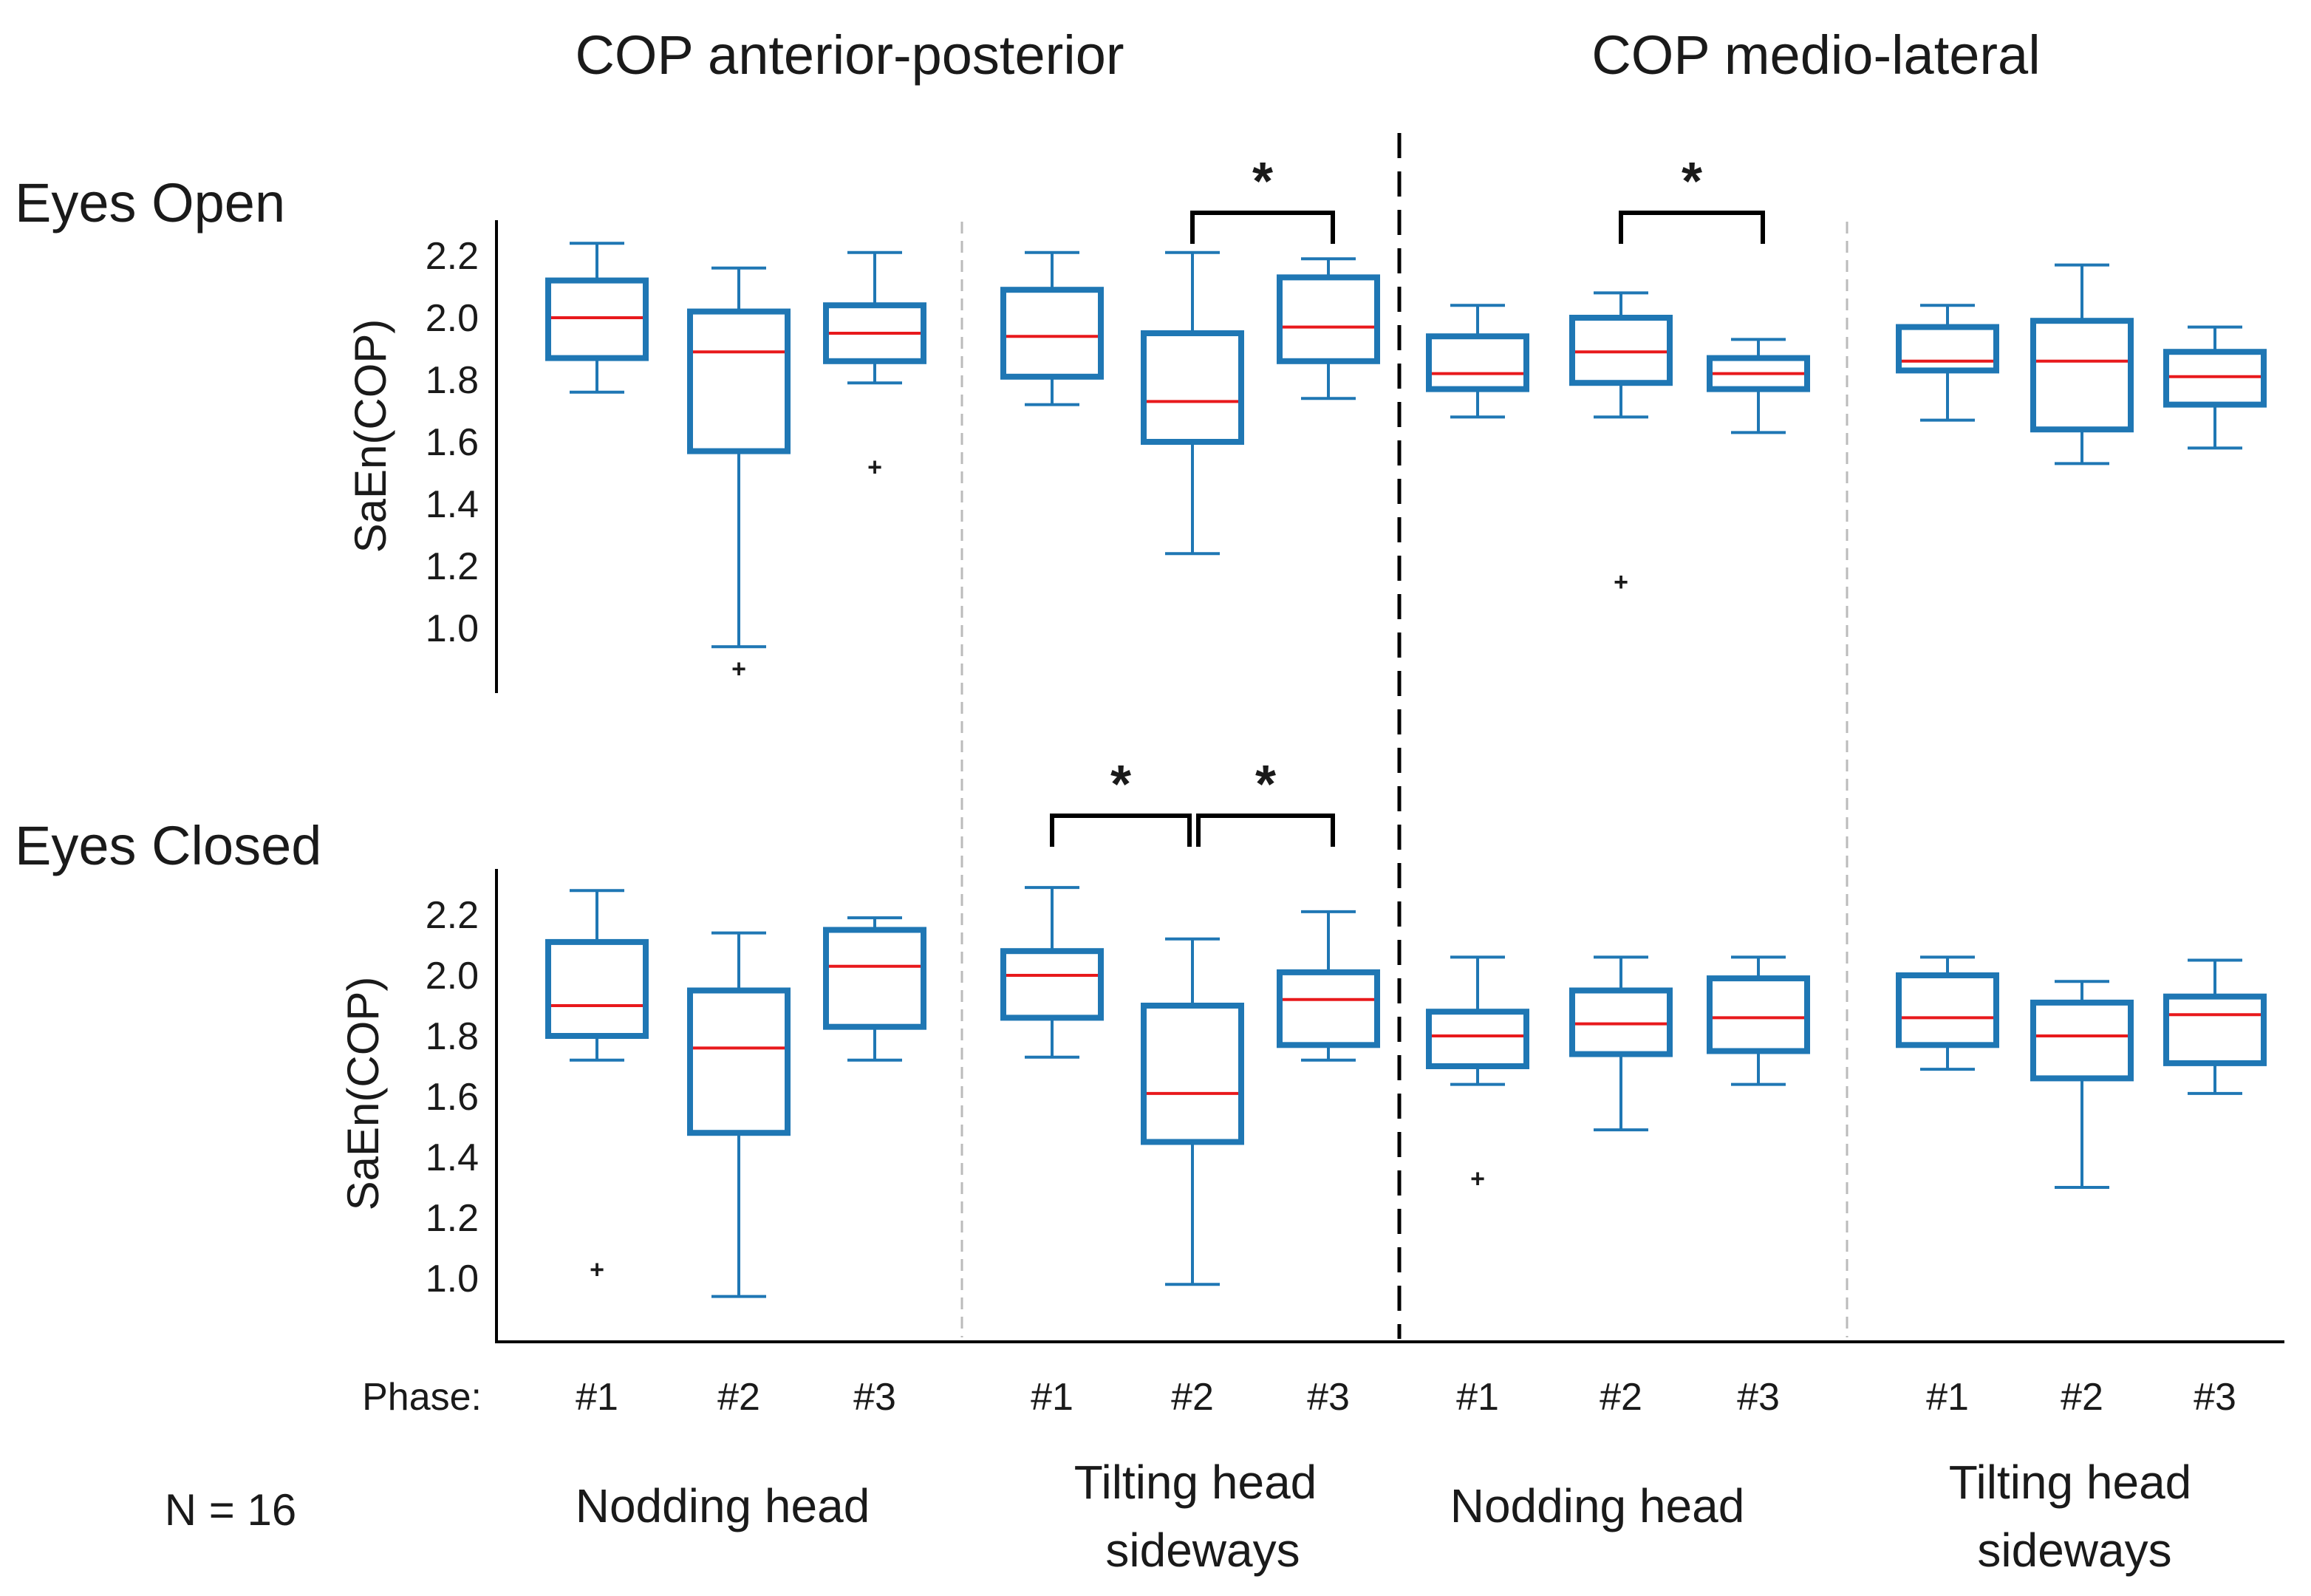 Image resolution: width=2311 pixels, height=1596 pixels. Describe the element at coordinates (1406, 1397) in the screenshot. I see `phase-labels: #1 #2 #3 #1 #2 #3 #1 #2 #3 #1 #2 #3` at that location.